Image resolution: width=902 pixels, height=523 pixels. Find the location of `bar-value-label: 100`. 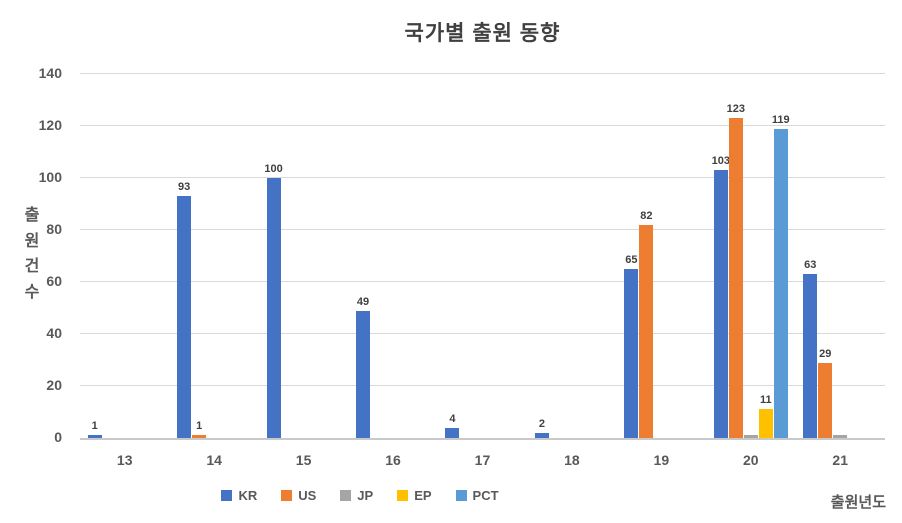

bar-value-label: 100 is located at coordinates (273, 169).